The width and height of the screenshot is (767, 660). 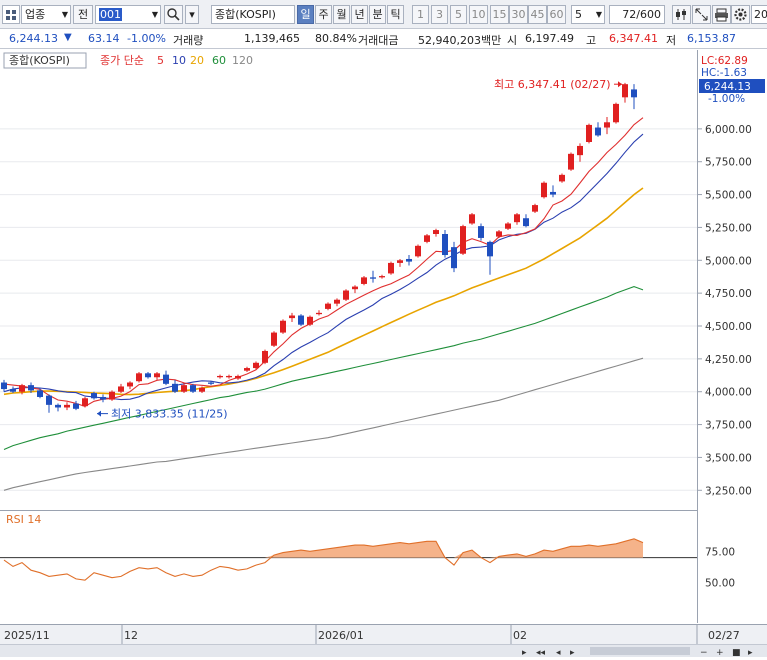 What do you see at coordinates (541, 653) in the screenshot?
I see `first-page-icon: ◂◂` at bounding box center [541, 653].